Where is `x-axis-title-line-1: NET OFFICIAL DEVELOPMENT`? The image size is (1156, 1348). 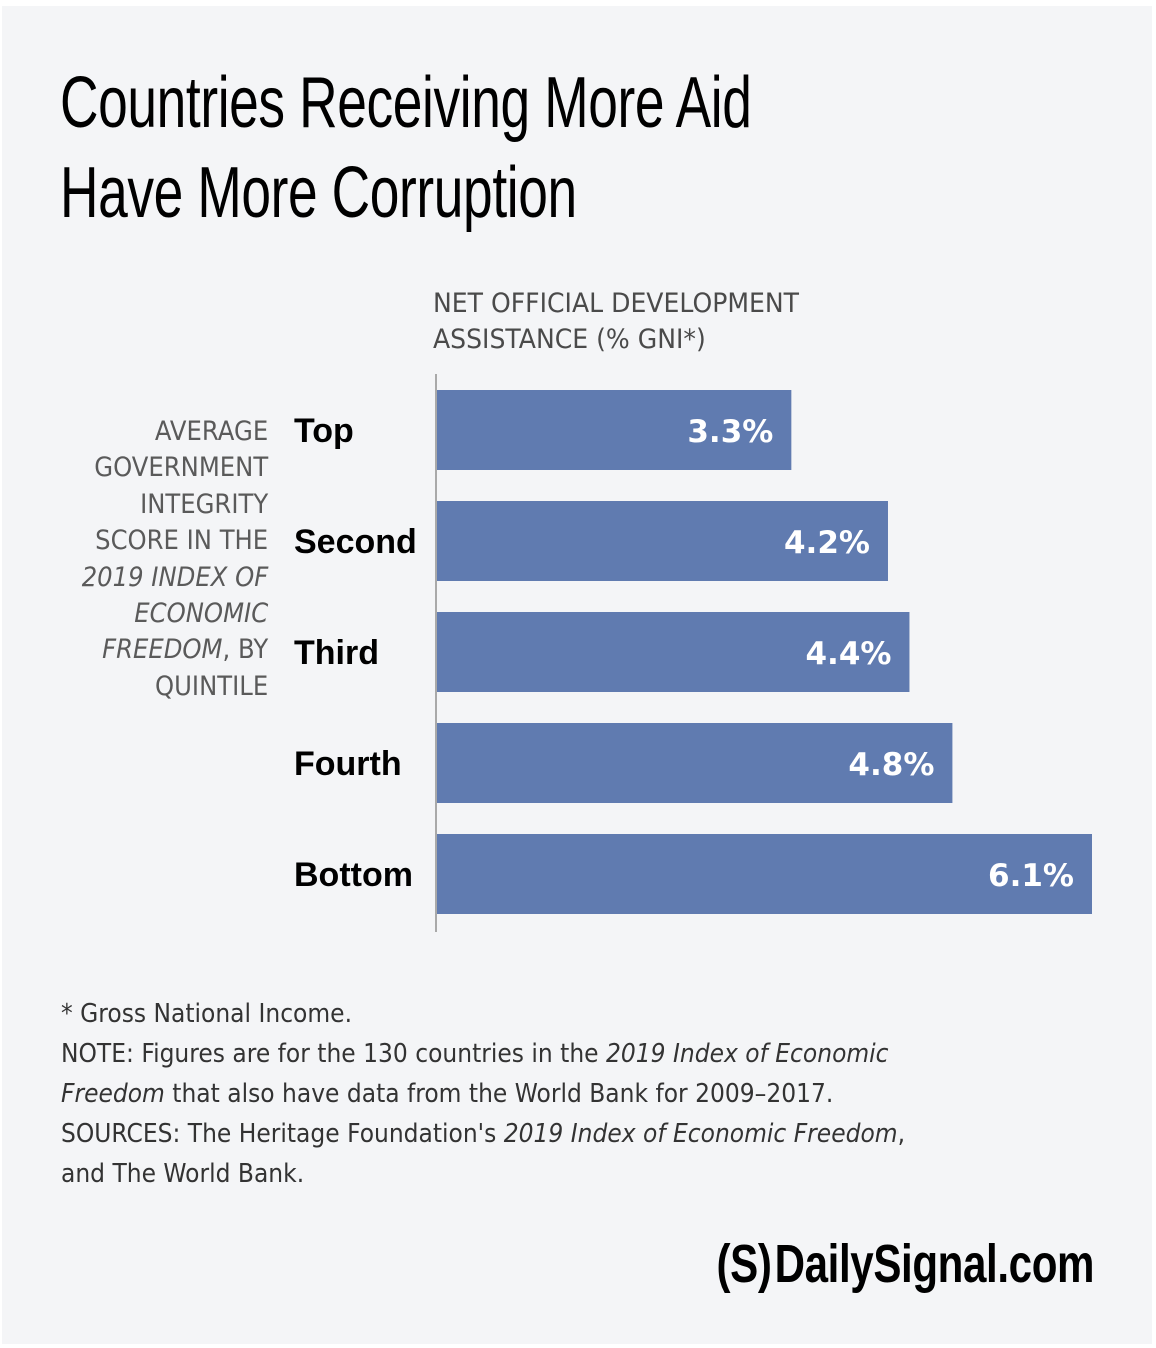 x-axis-title-line-1: NET OFFICIAL DEVELOPMENT is located at coordinates (616, 303).